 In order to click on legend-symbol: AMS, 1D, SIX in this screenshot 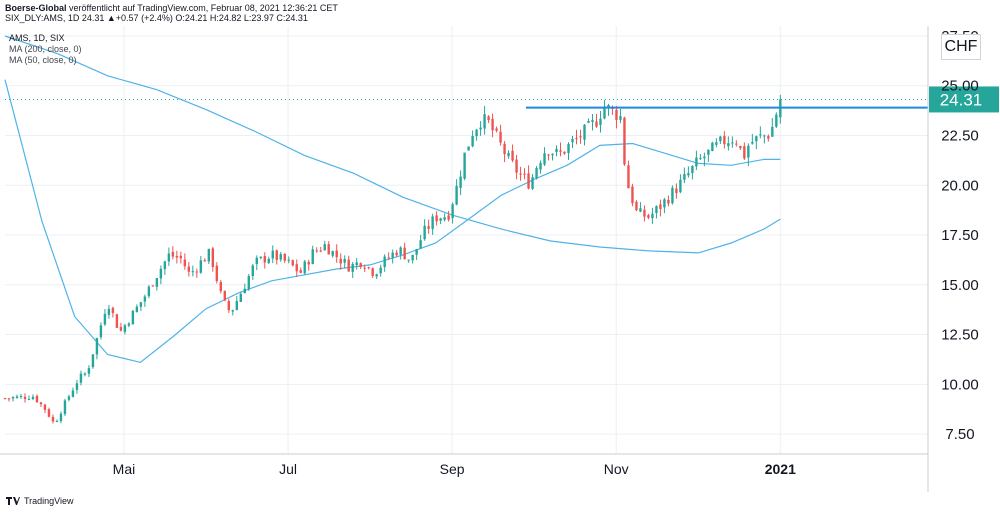, I will do `click(37, 38)`.